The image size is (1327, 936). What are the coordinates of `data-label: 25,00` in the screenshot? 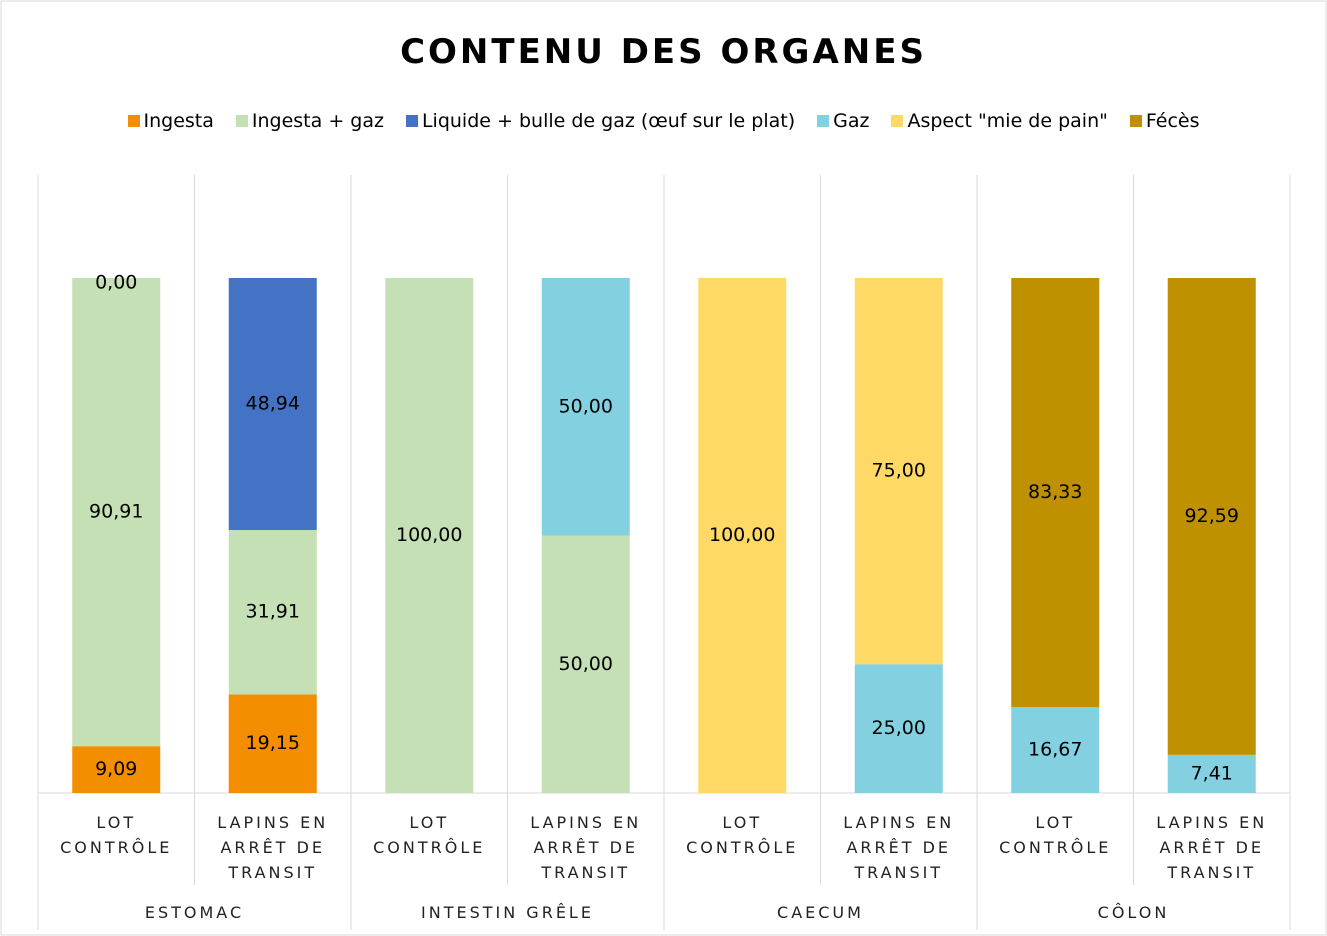 It's located at (899, 728).